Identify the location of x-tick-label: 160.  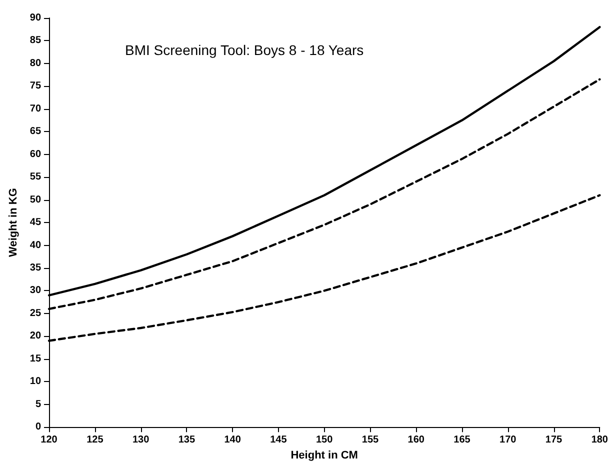
(416, 440).